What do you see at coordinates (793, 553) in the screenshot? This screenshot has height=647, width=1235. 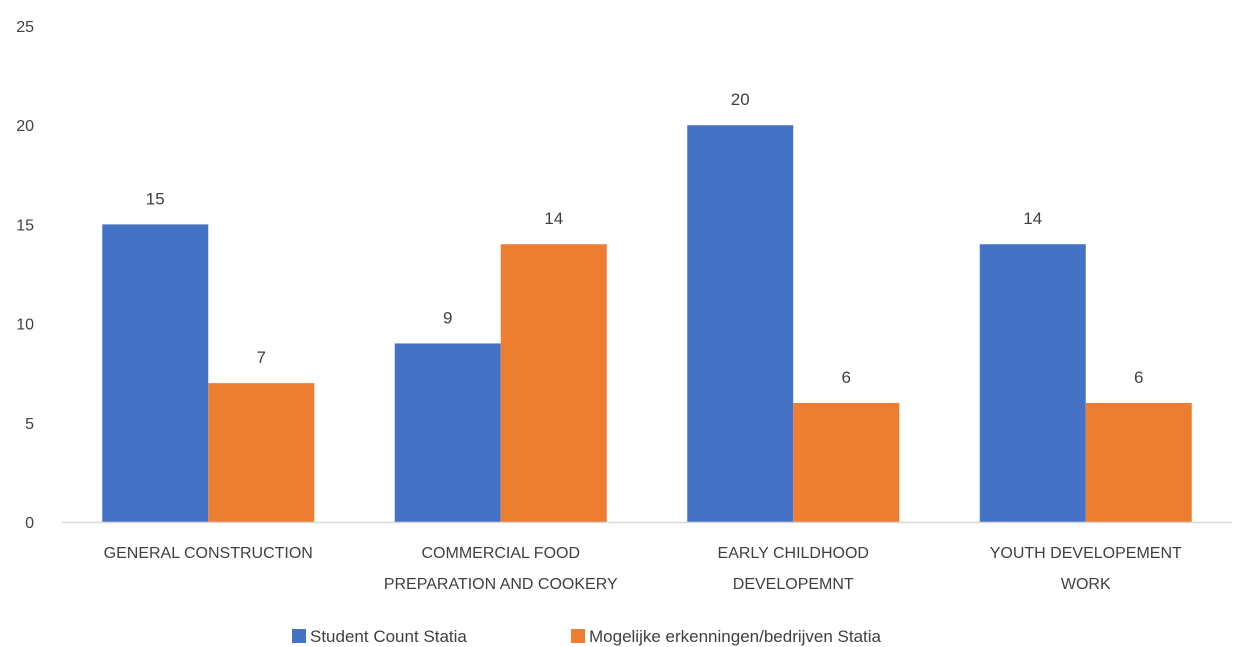 I see `x-category-label: EARLY CHILDHOOD` at bounding box center [793, 553].